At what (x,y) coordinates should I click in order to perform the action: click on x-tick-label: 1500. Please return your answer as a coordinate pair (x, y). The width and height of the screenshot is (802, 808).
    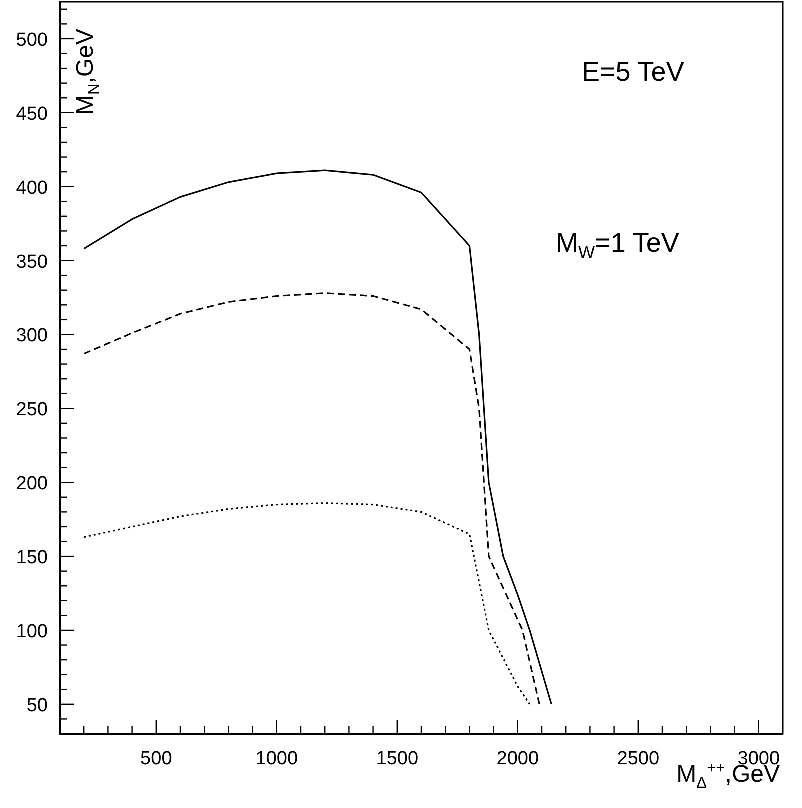
    Looking at the image, I should click on (397, 759).